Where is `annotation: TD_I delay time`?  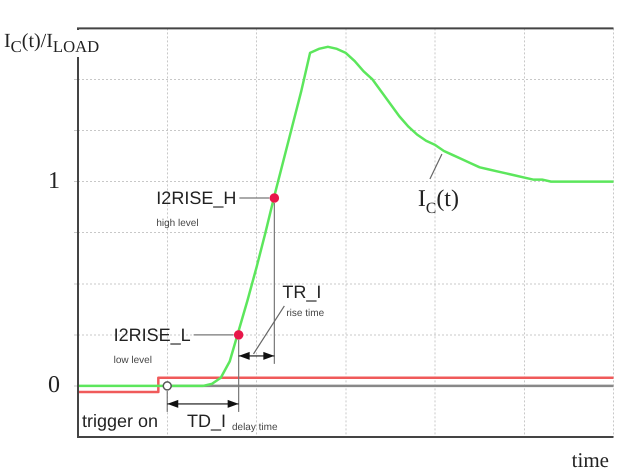 annotation: TD_I delay time is located at coordinates (232, 421).